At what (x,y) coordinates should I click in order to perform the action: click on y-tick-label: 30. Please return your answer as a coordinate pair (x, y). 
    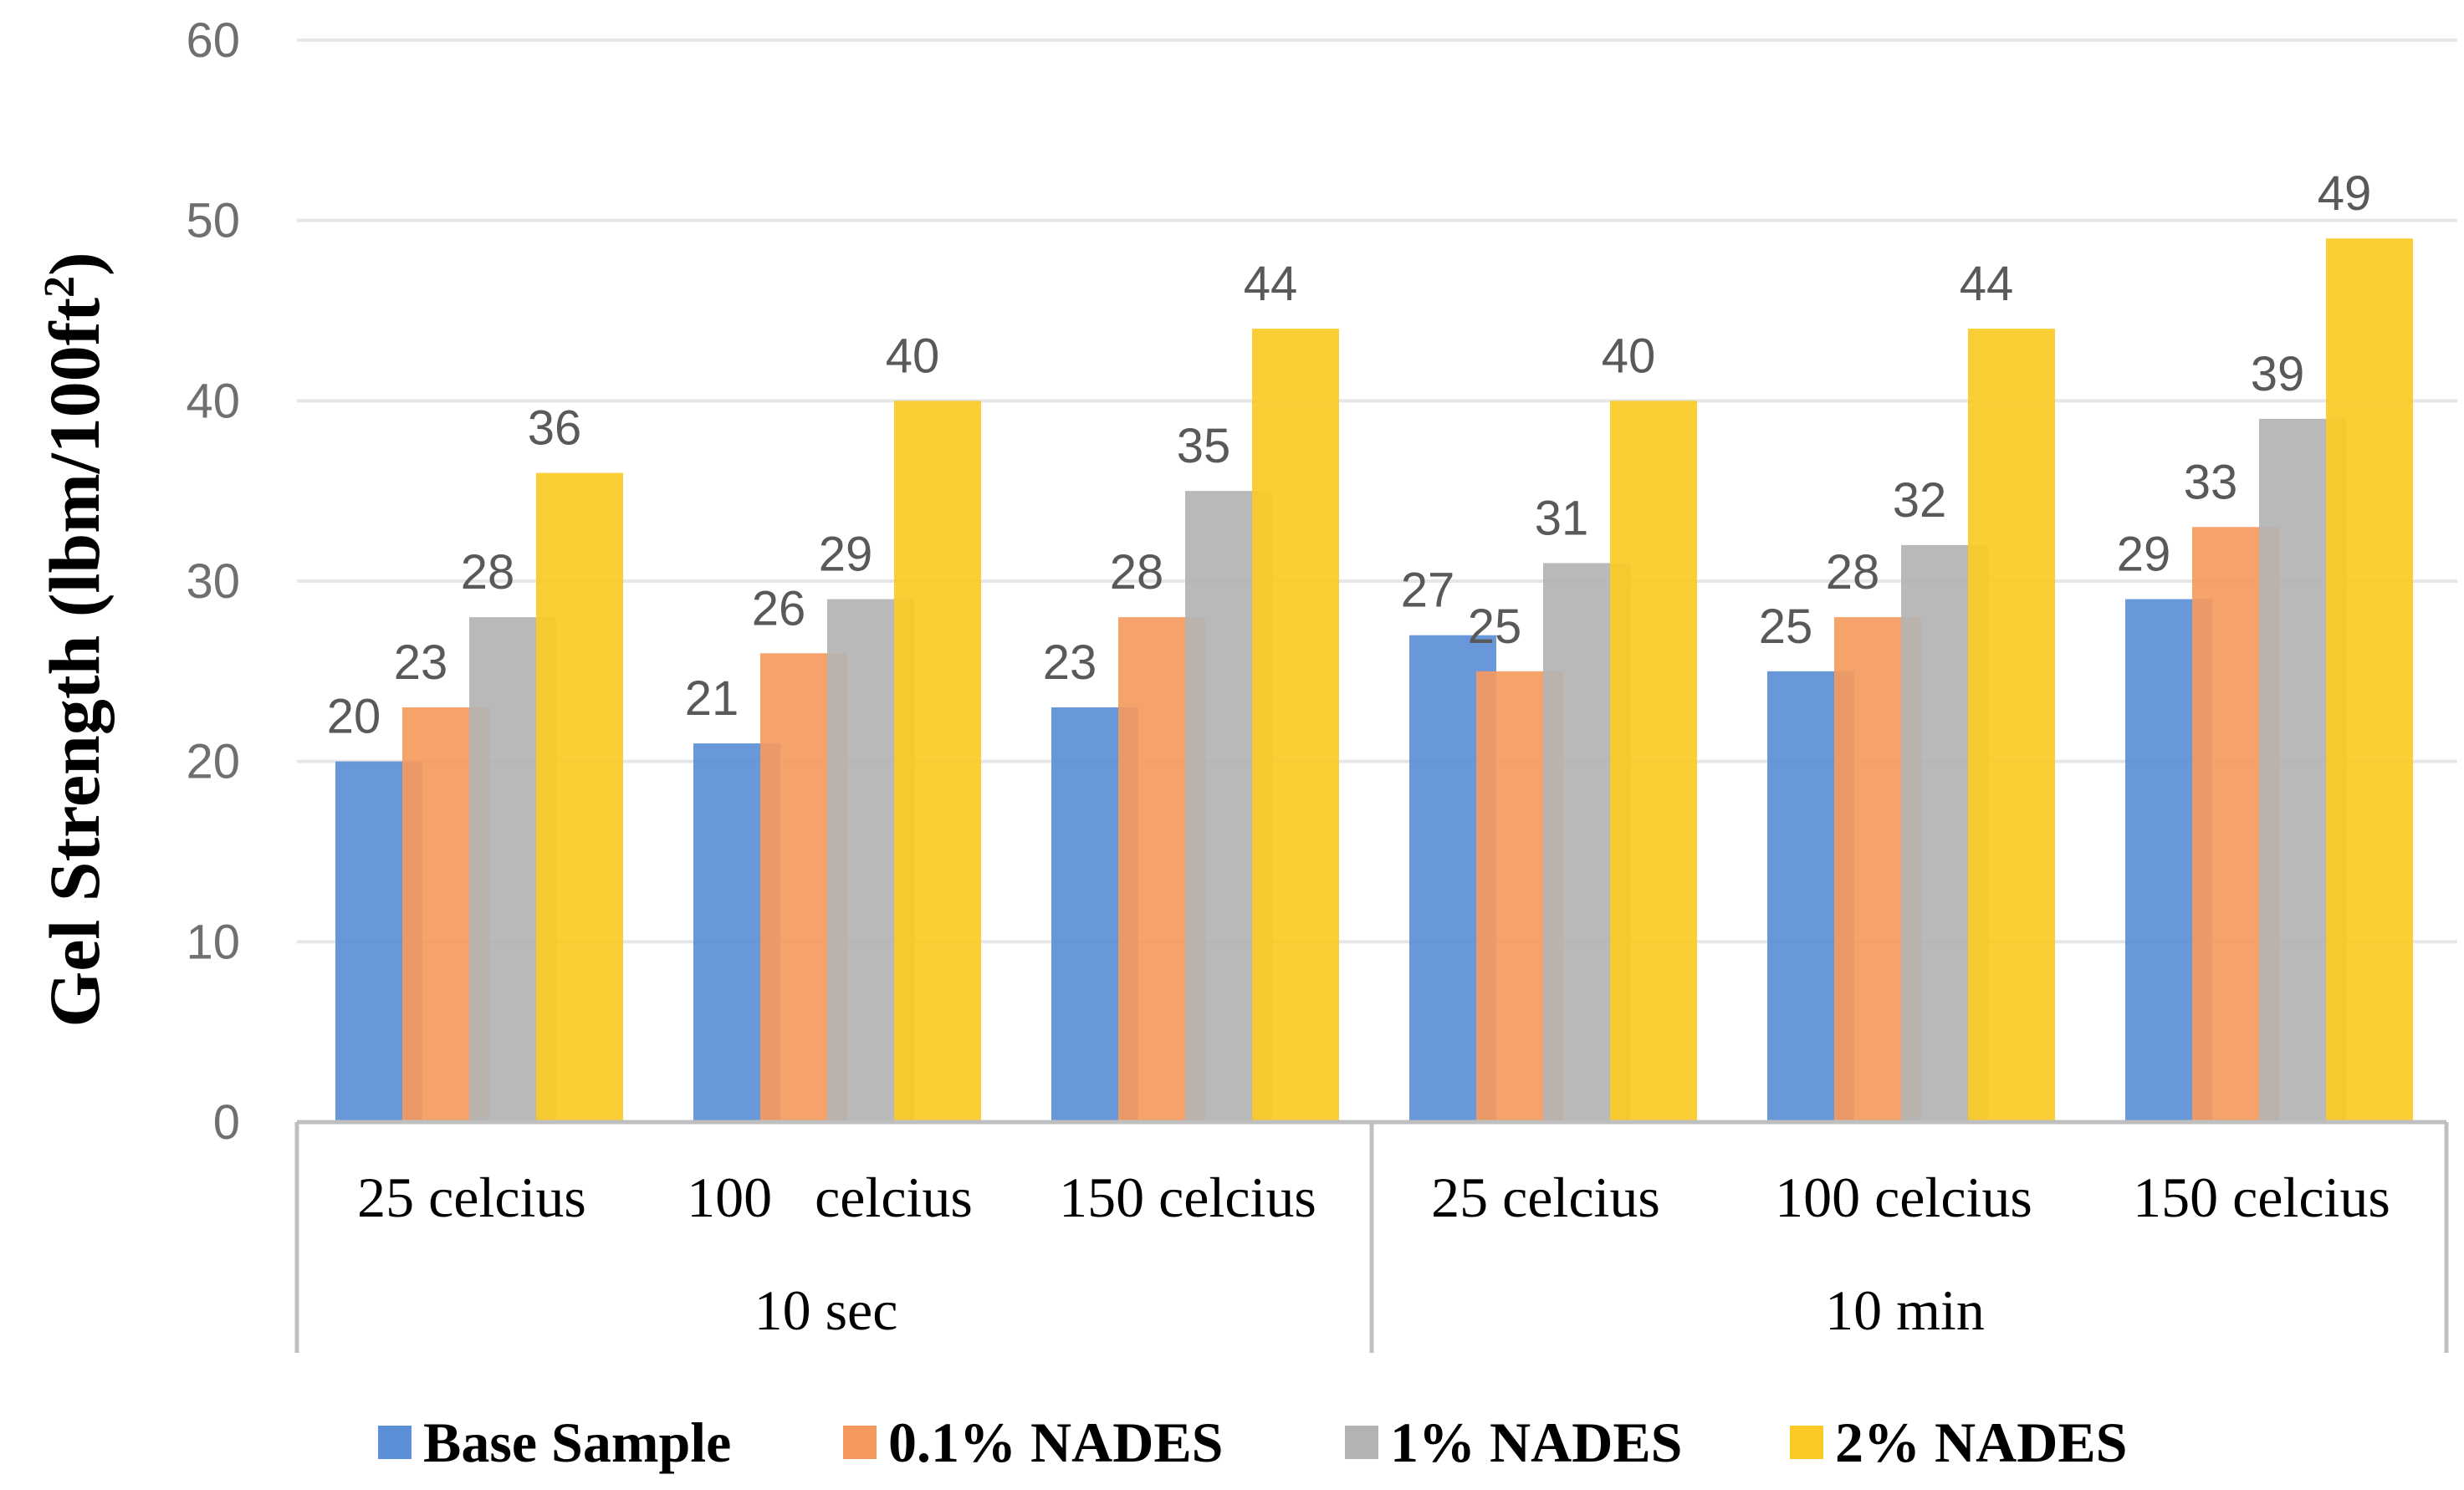
    Looking at the image, I should click on (213, 581).